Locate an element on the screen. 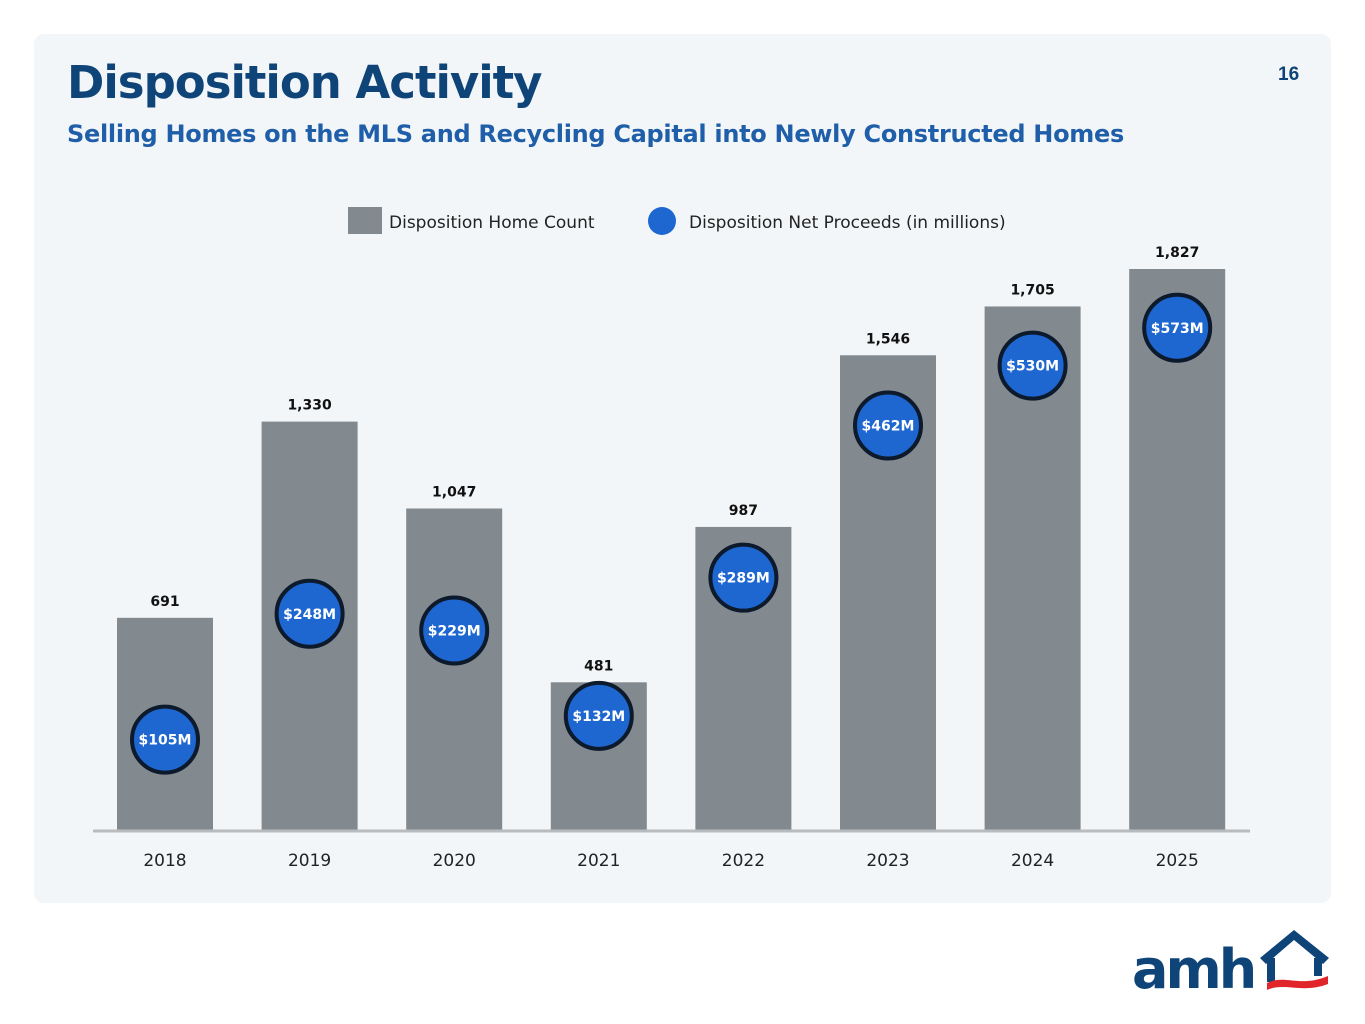  proceeds-label: $248M is located at coordinates (309, 615).